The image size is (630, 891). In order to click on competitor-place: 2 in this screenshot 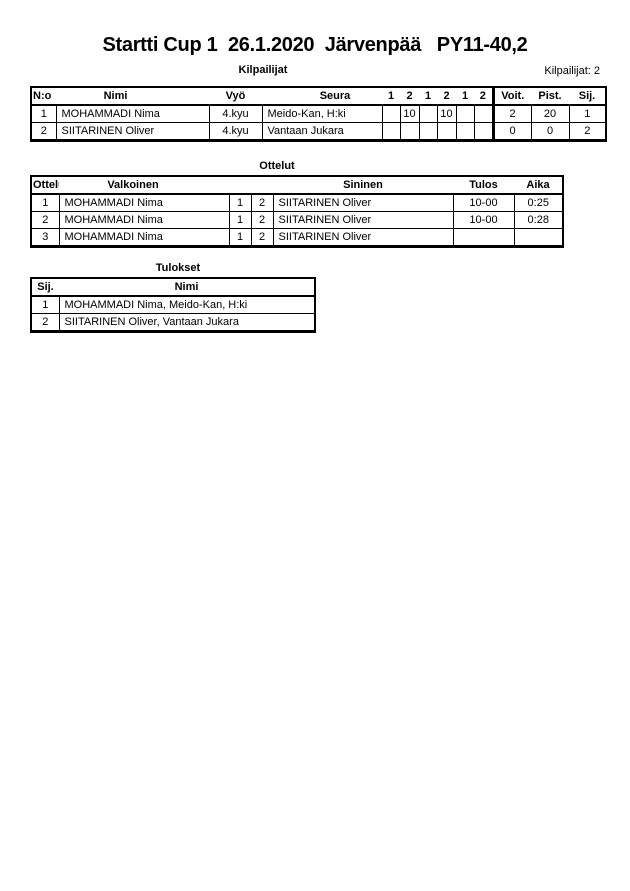, I will do `click(587, 131)`.